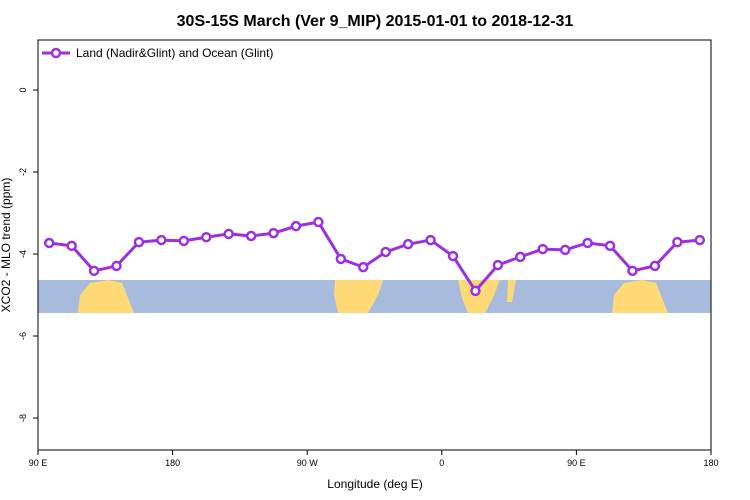 Image resolution: width=750 pixels, height=500 pixels. I want to click on y-axis-label: XCO2 - MLO trend (ppm), so click(6, 245).